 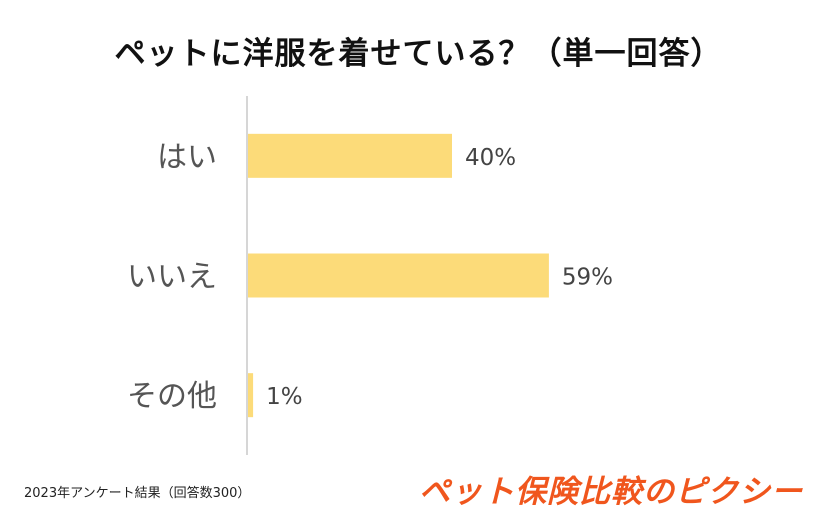 What do you see at coordinates (172, 277) in the screenshot?
I see `category-label-1: いいえ` at bounding box center [172, 277].